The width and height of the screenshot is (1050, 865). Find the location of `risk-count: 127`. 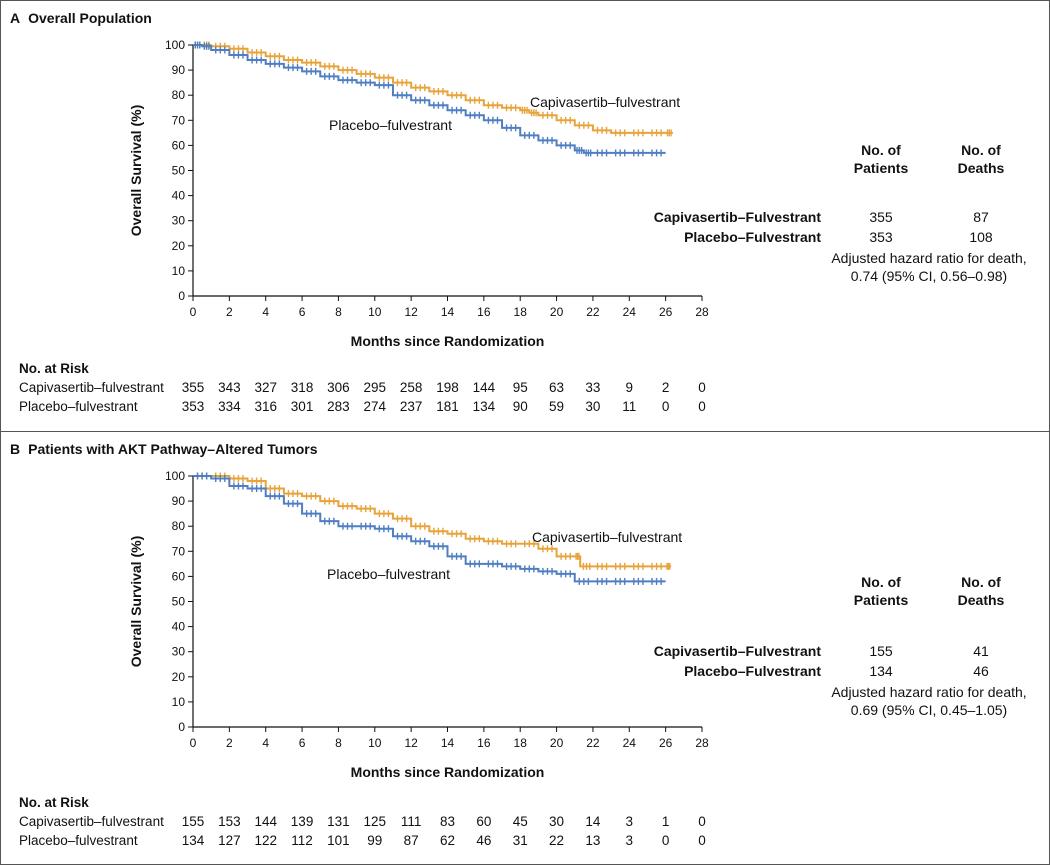

risk-count: 127 is located at coordinates (229, 840).